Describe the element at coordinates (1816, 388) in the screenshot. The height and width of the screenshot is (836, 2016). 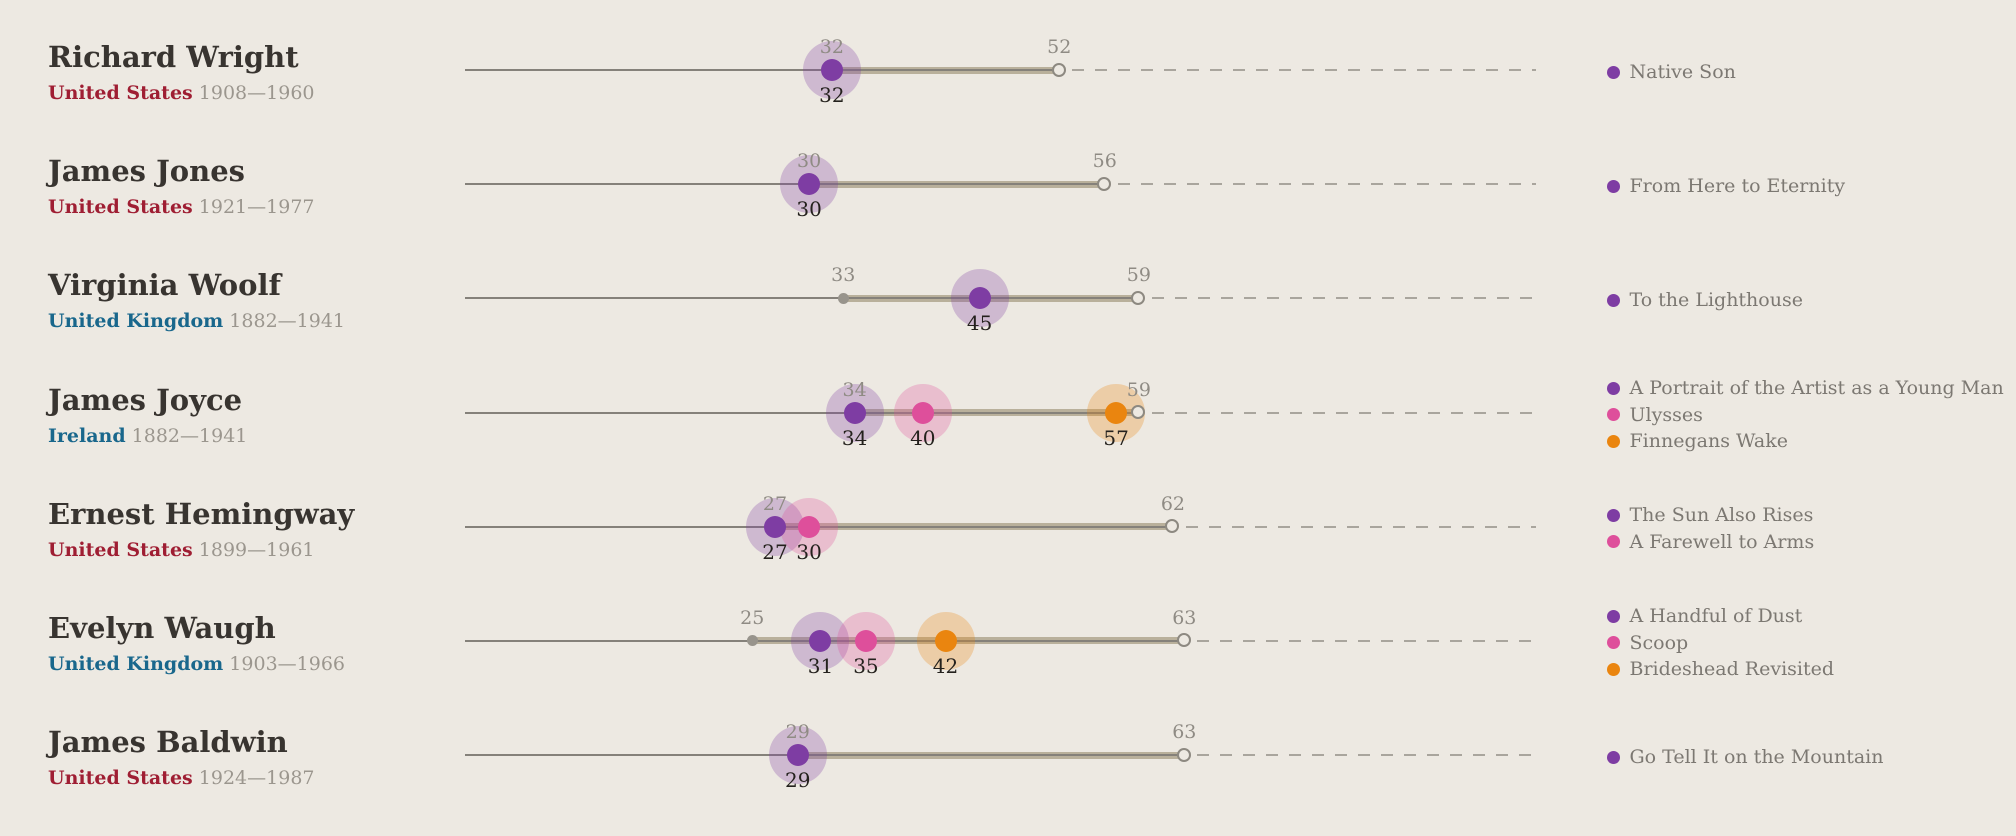
I see `legend-book-title: A Portrait of the Artist as a Young Man` at that location.